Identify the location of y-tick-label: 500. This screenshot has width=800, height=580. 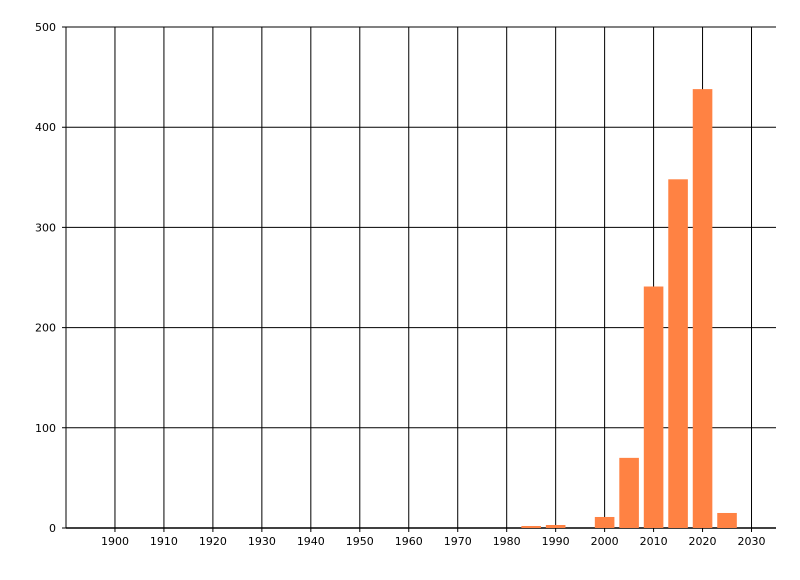
(45, 27).